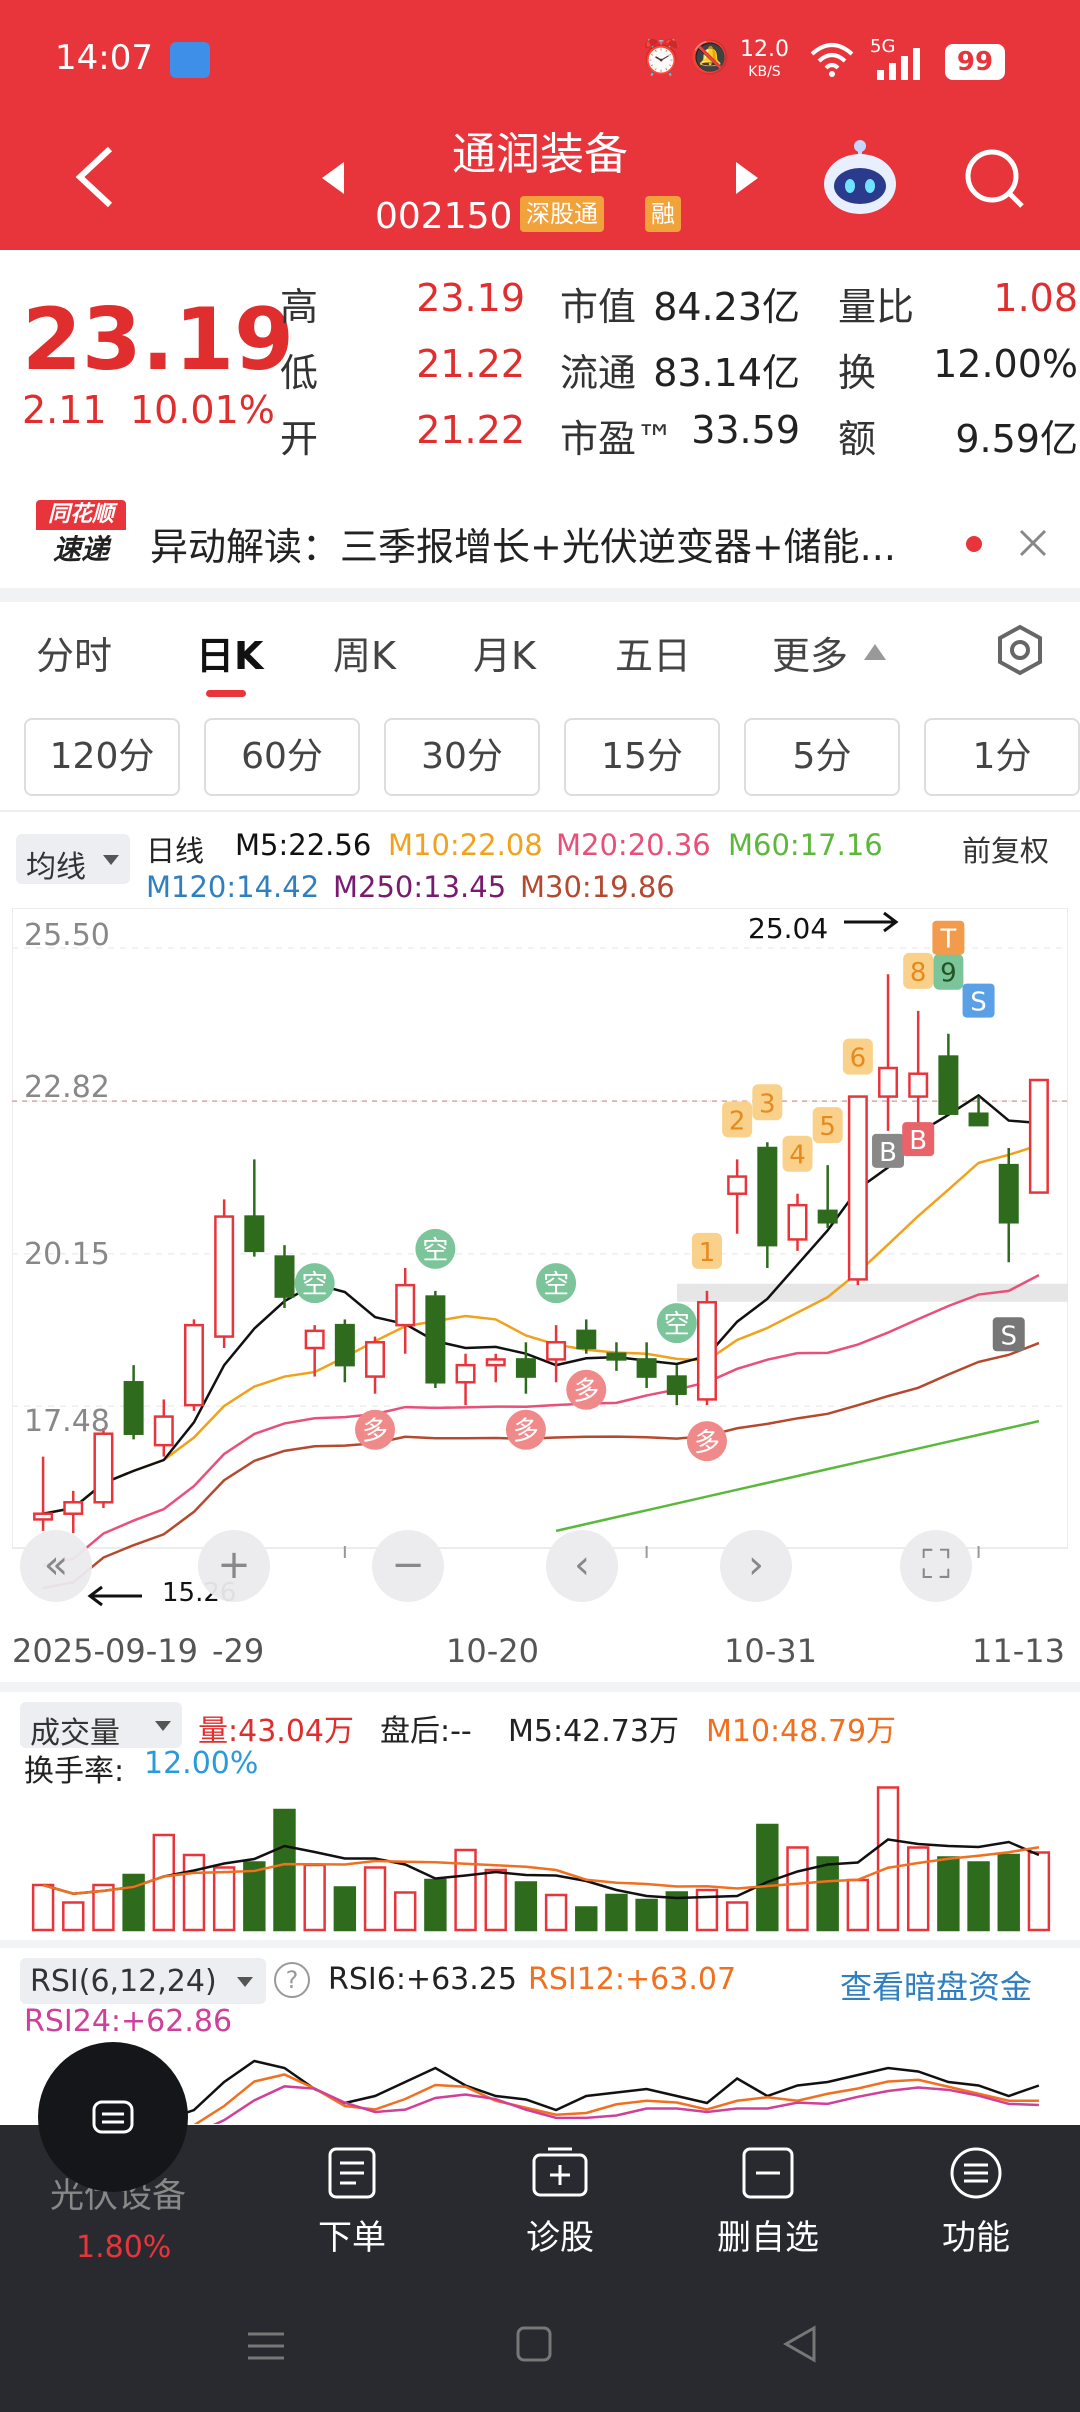 The width and height of the screenshot is (1080, 2412). What do you see at coordinates (470, 298) in the screenshot?
I see `high-value: 23.19` at bounding box center [470, 298].